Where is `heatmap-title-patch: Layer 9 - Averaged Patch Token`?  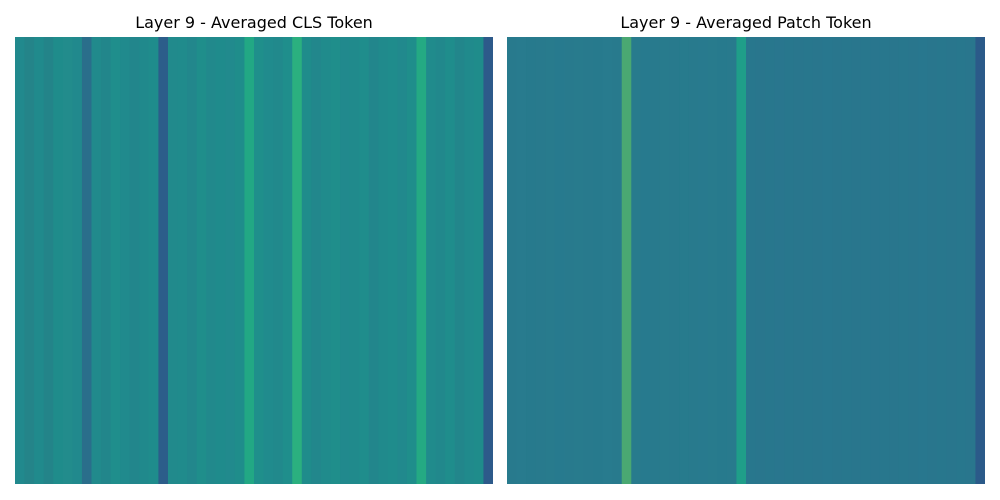
heatmap-title-patch: Layer 9 - Averaged Patch Token is located at coordinates (746, 22).